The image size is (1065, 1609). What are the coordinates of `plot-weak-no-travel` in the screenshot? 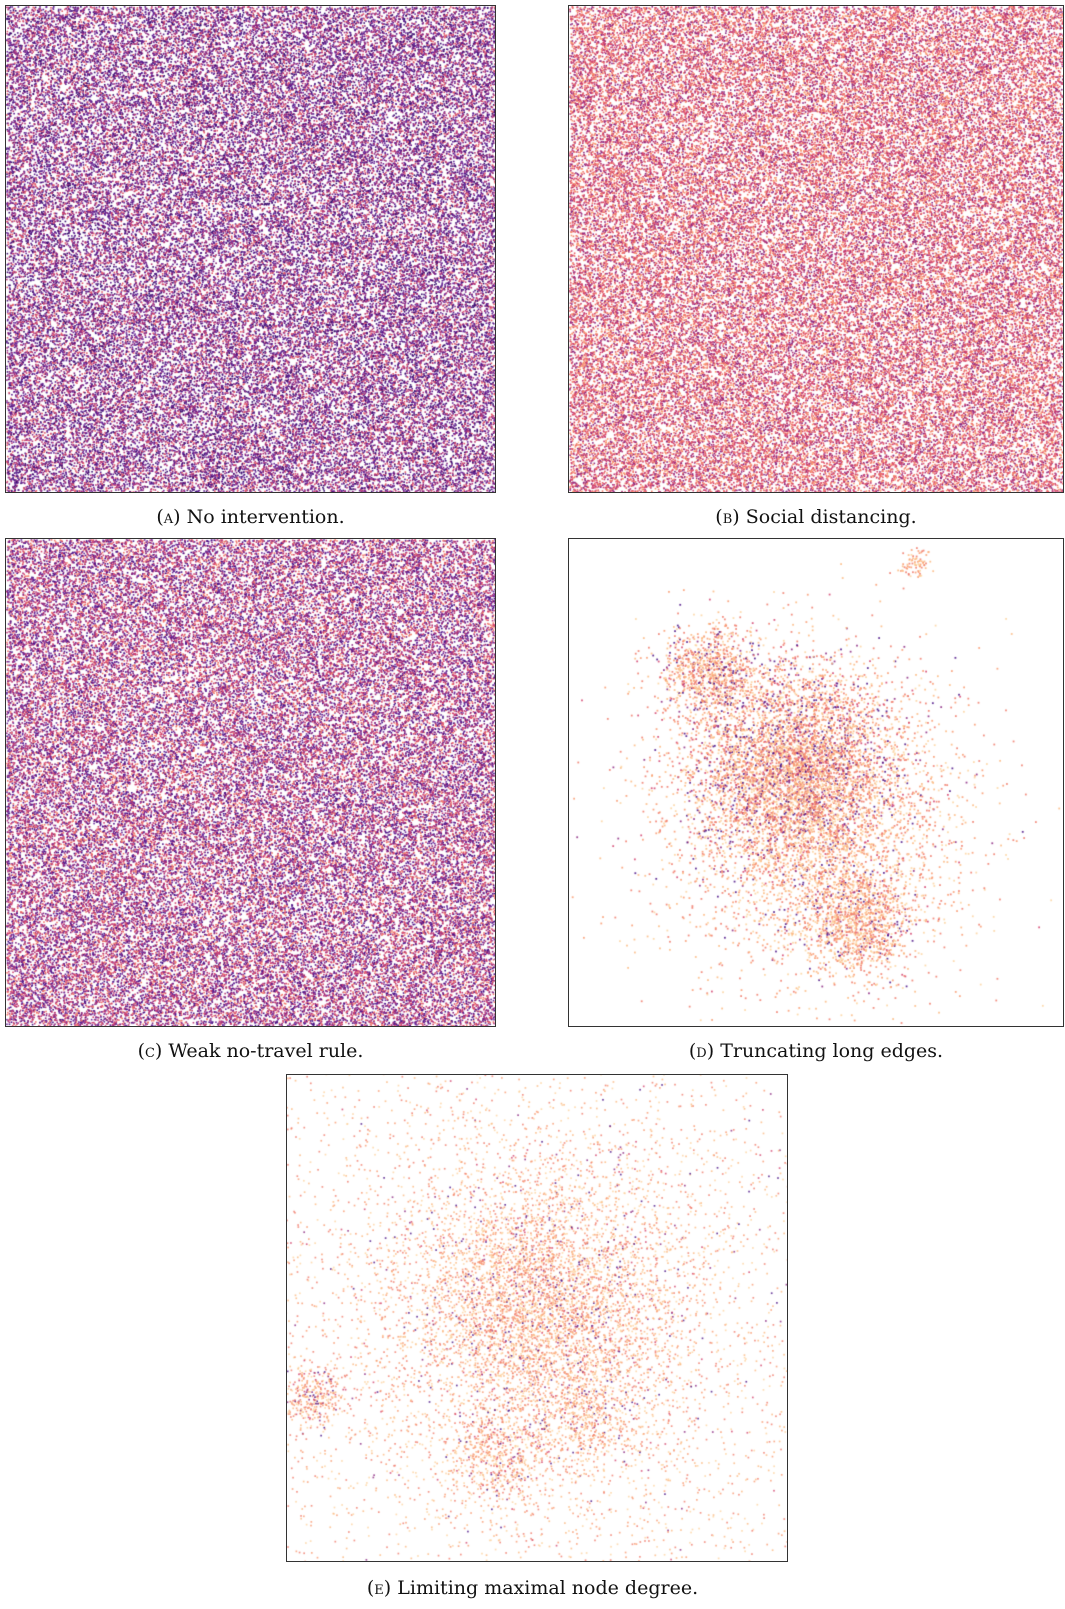 It's located at (250, 782).